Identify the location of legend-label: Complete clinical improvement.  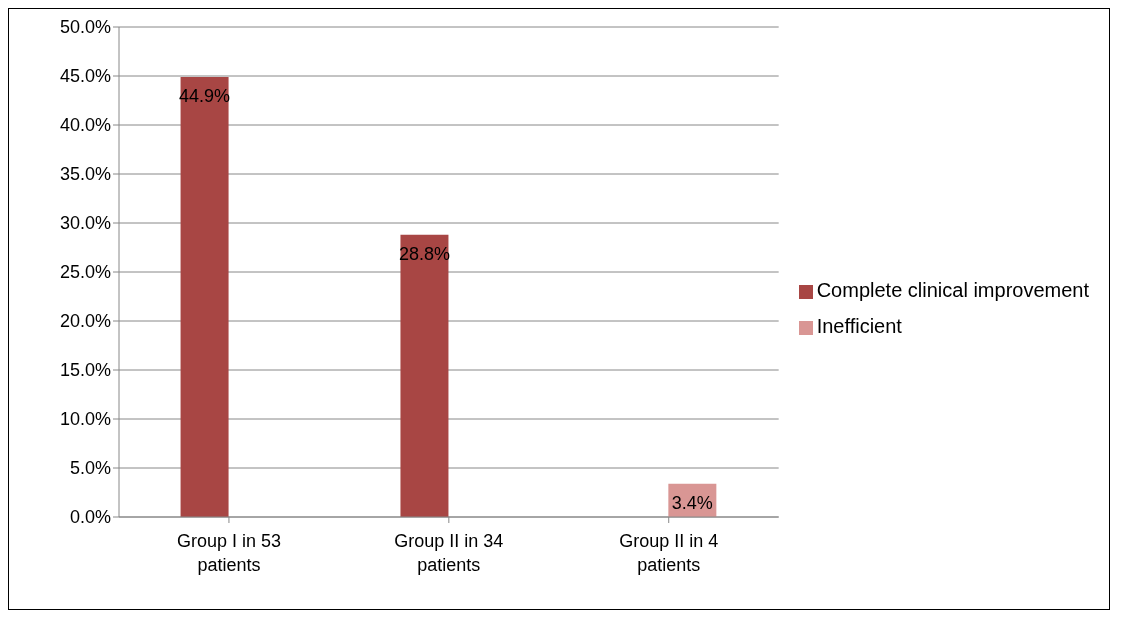
(952, 290).